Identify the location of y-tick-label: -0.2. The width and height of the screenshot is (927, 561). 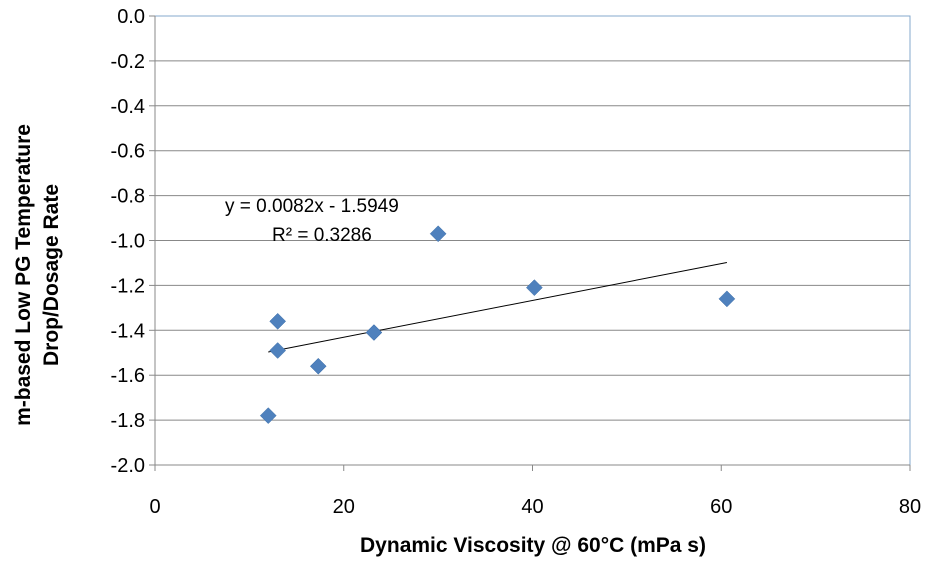
(128, 62).